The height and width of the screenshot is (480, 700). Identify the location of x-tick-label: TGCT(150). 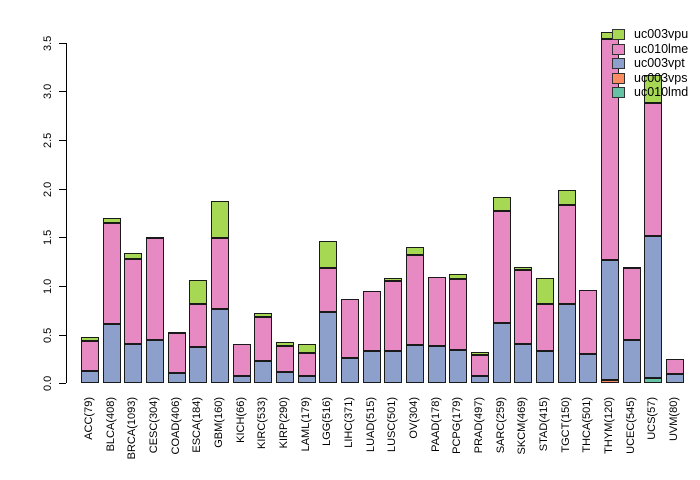
(565, 425).